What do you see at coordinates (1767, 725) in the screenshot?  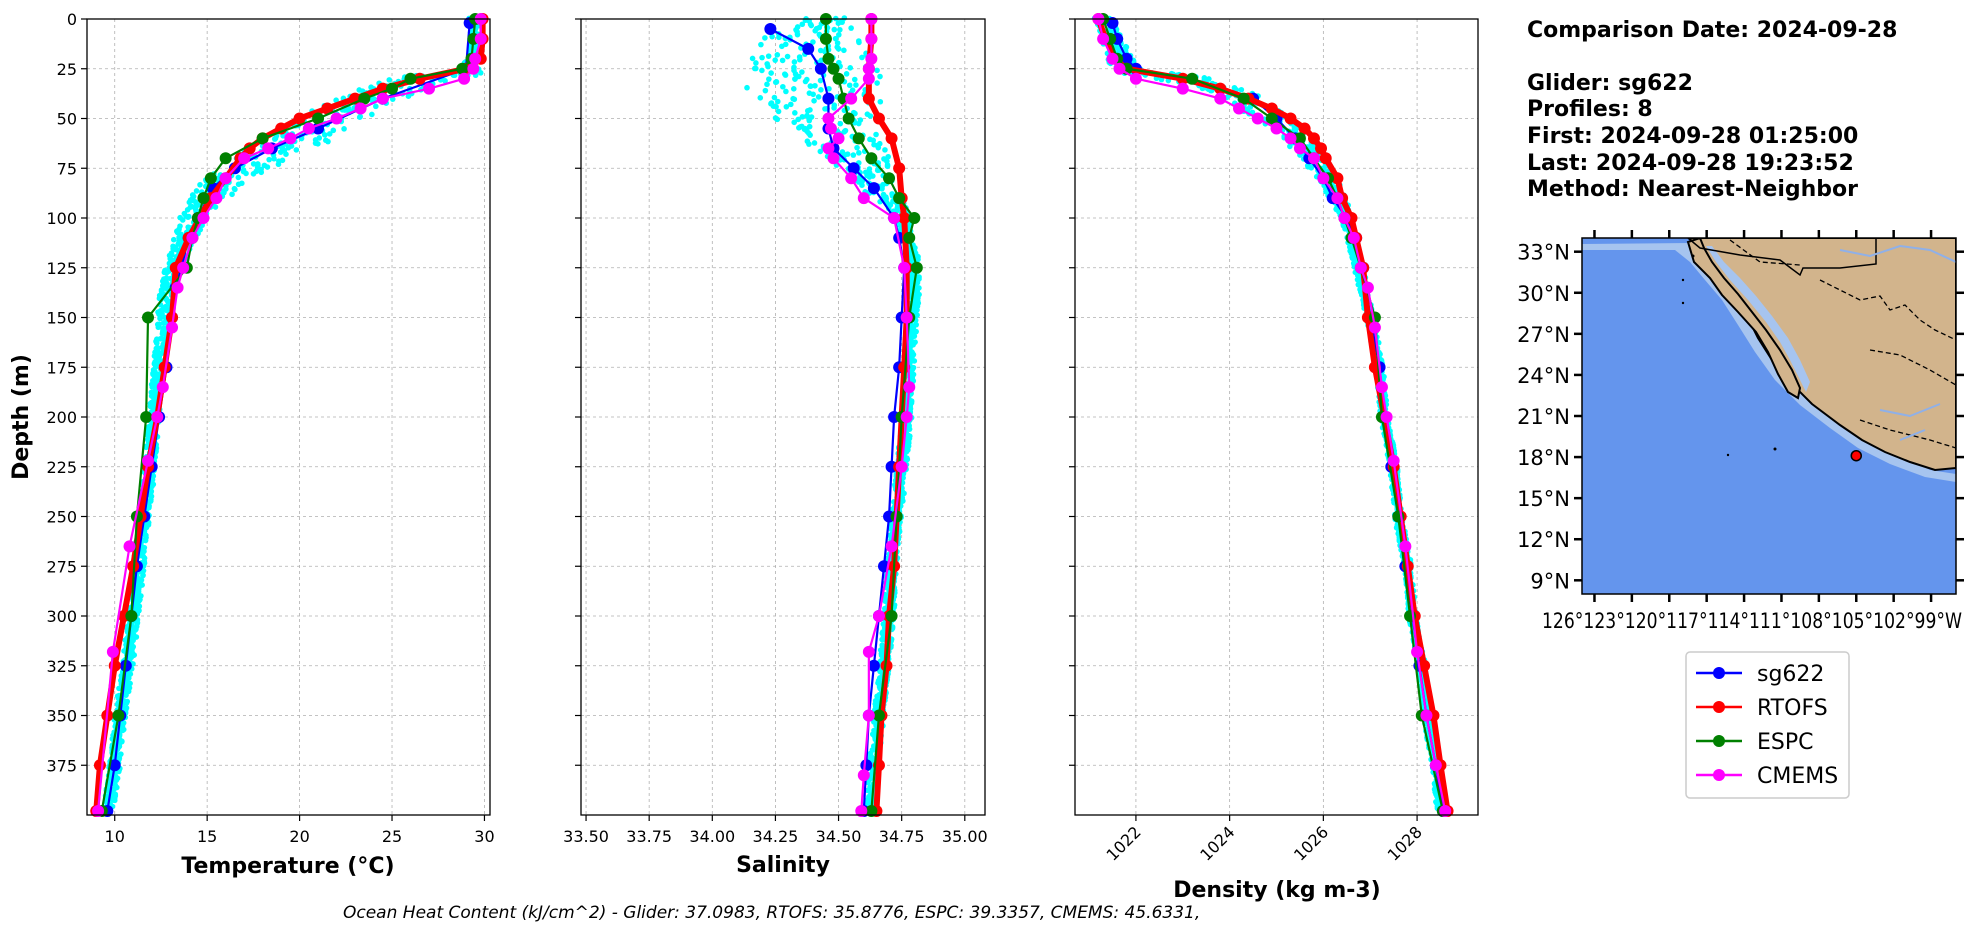 I see `legend-items: sg622 RTOFS ESPC CMEMS` at bounding box center [1767, 725].